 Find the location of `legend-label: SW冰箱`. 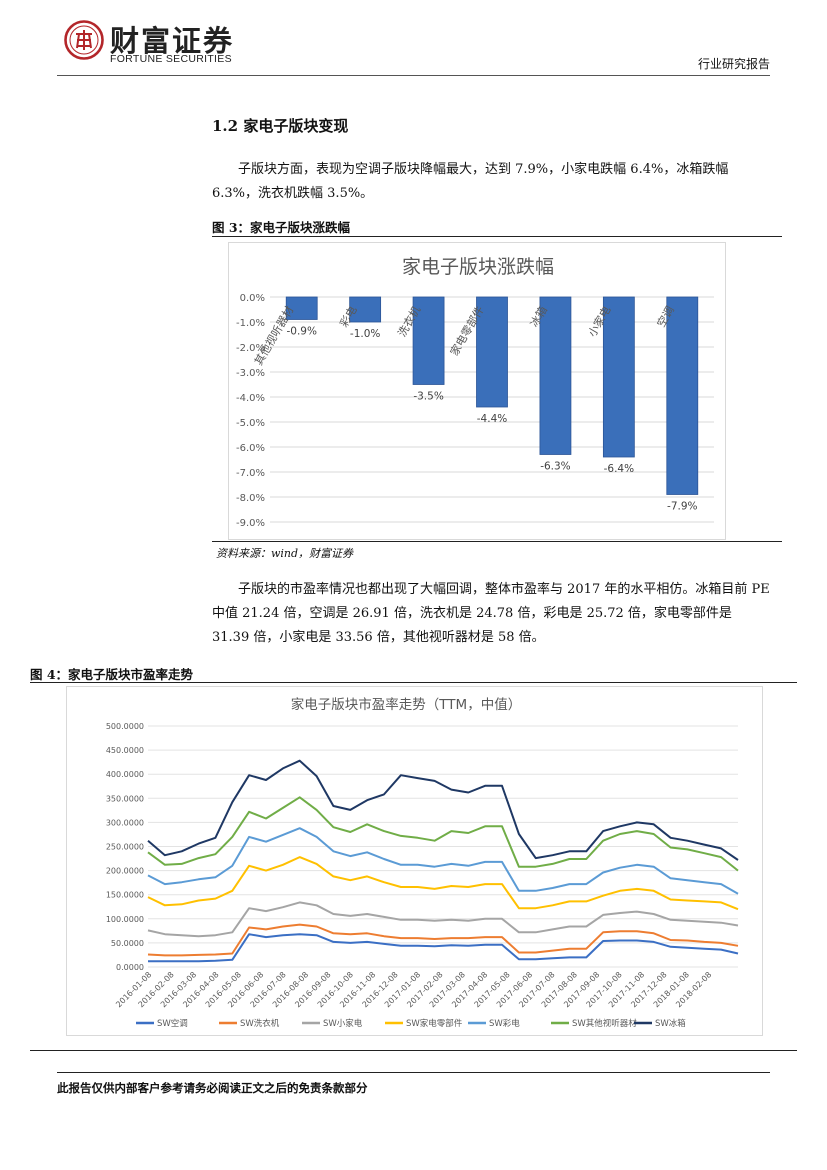

legend-label: SW冰箱 is located at coordinates (670, 1023).